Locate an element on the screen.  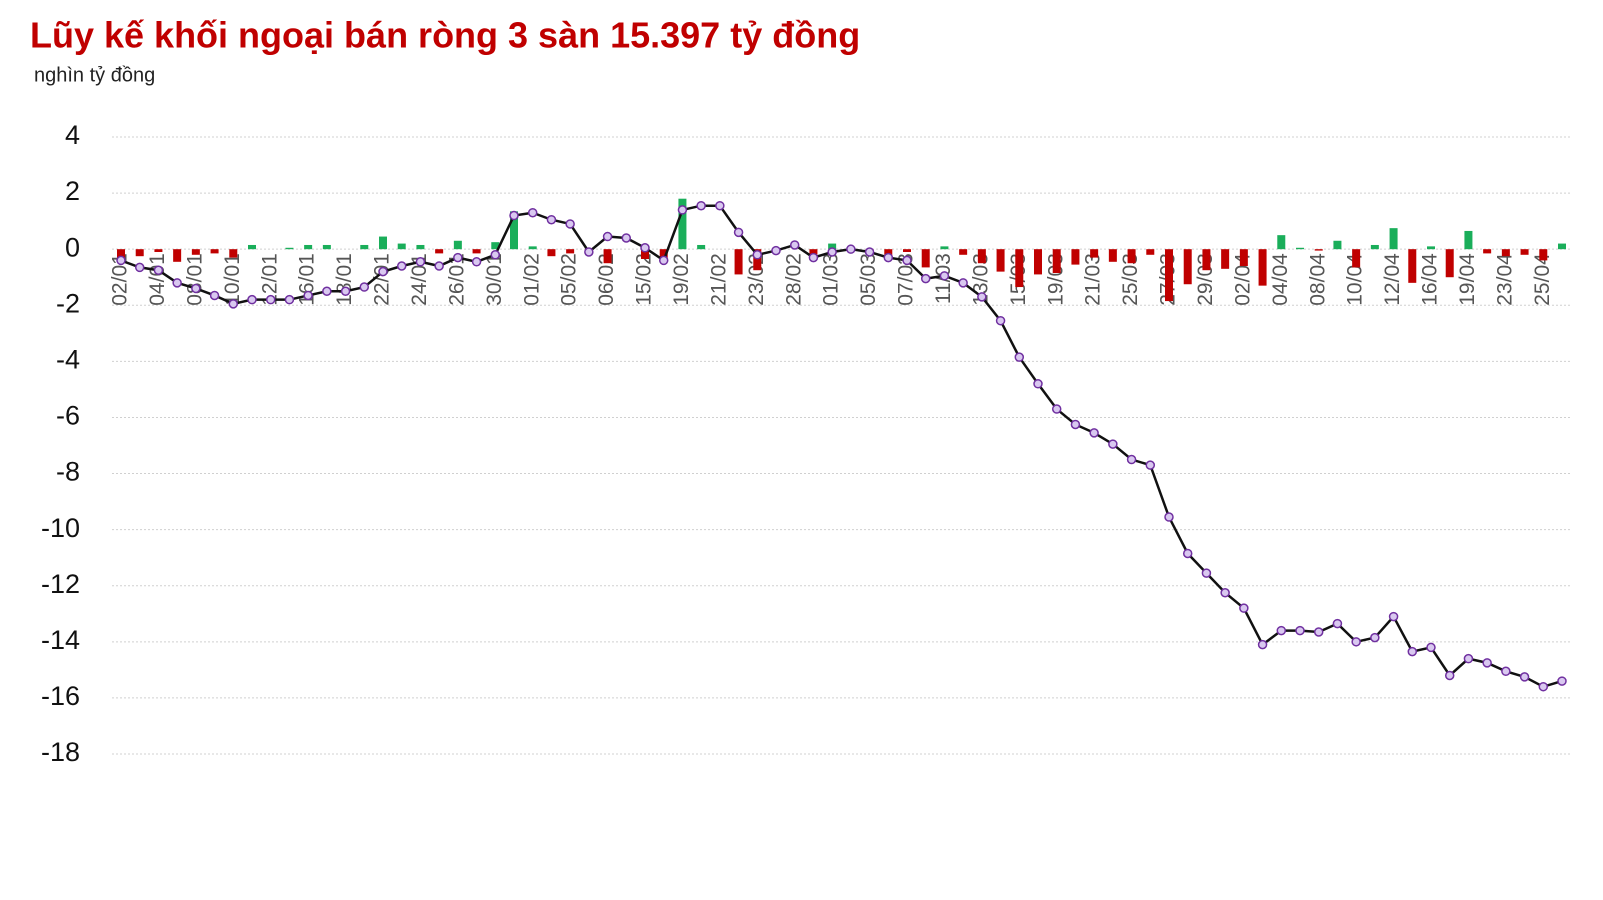
y-tick-label: -18 is located at coordinates (60, 752).